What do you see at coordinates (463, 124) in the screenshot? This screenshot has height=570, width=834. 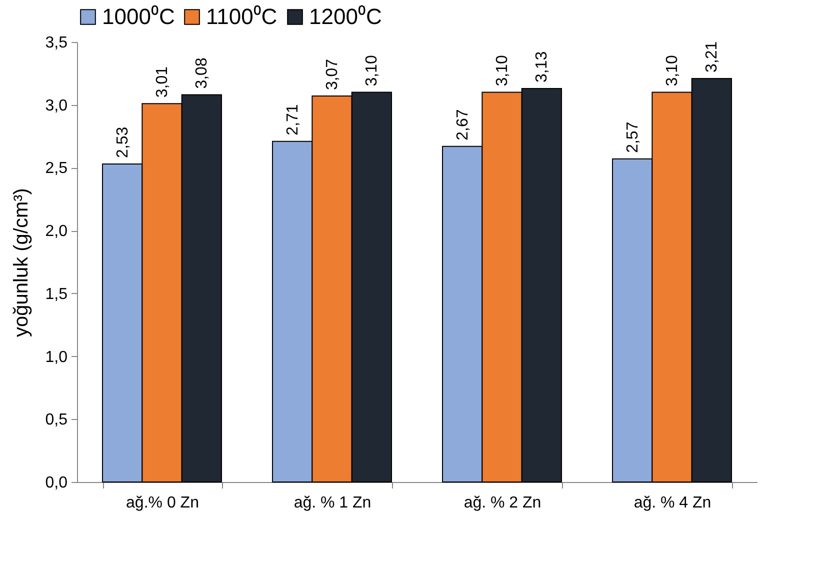 I see `data-label: 2,67` at bounding box center [463, 124].